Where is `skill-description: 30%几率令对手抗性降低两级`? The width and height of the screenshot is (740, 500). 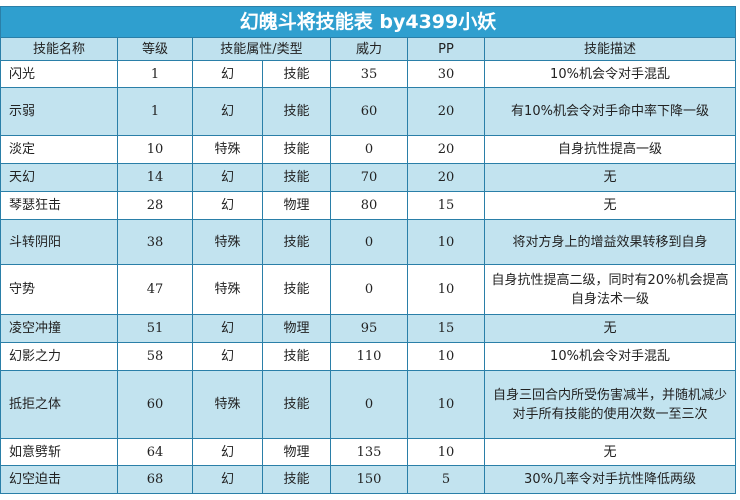 skill-description: 30%几率令对手抗性降低两级 is located at coordinates (610, 479).